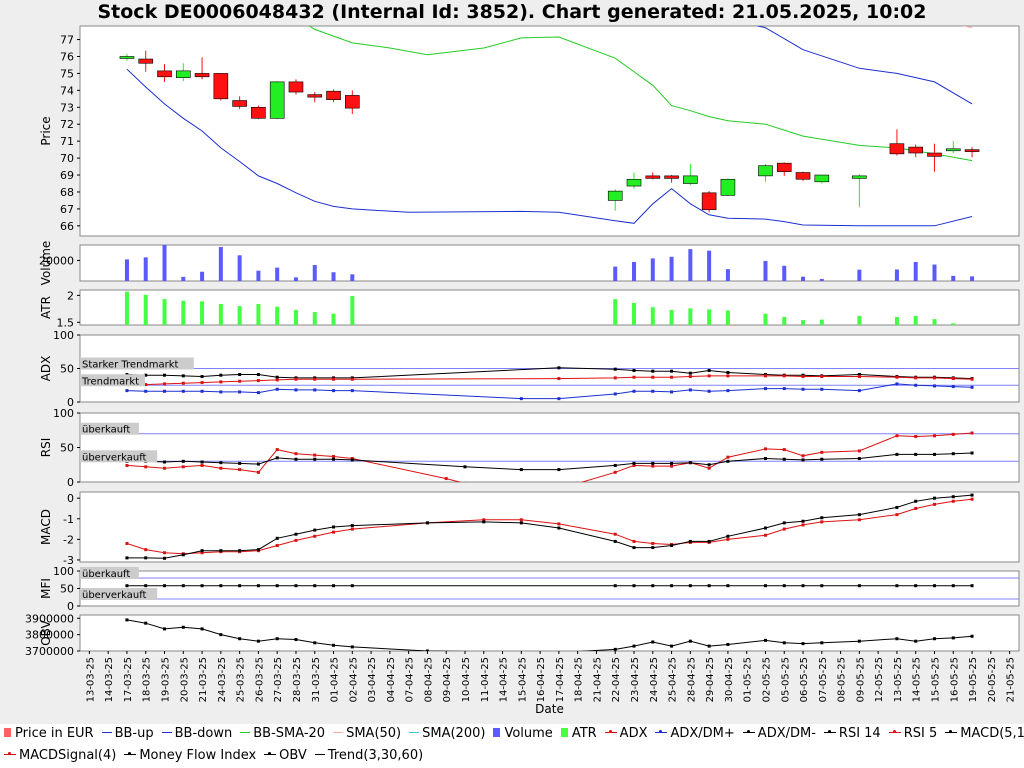 This screenshot has height=768, width=1024. What do you see at coordinates (549, 634) in the screenshot?
I see `obv-content` at bounding box center [549, 634].